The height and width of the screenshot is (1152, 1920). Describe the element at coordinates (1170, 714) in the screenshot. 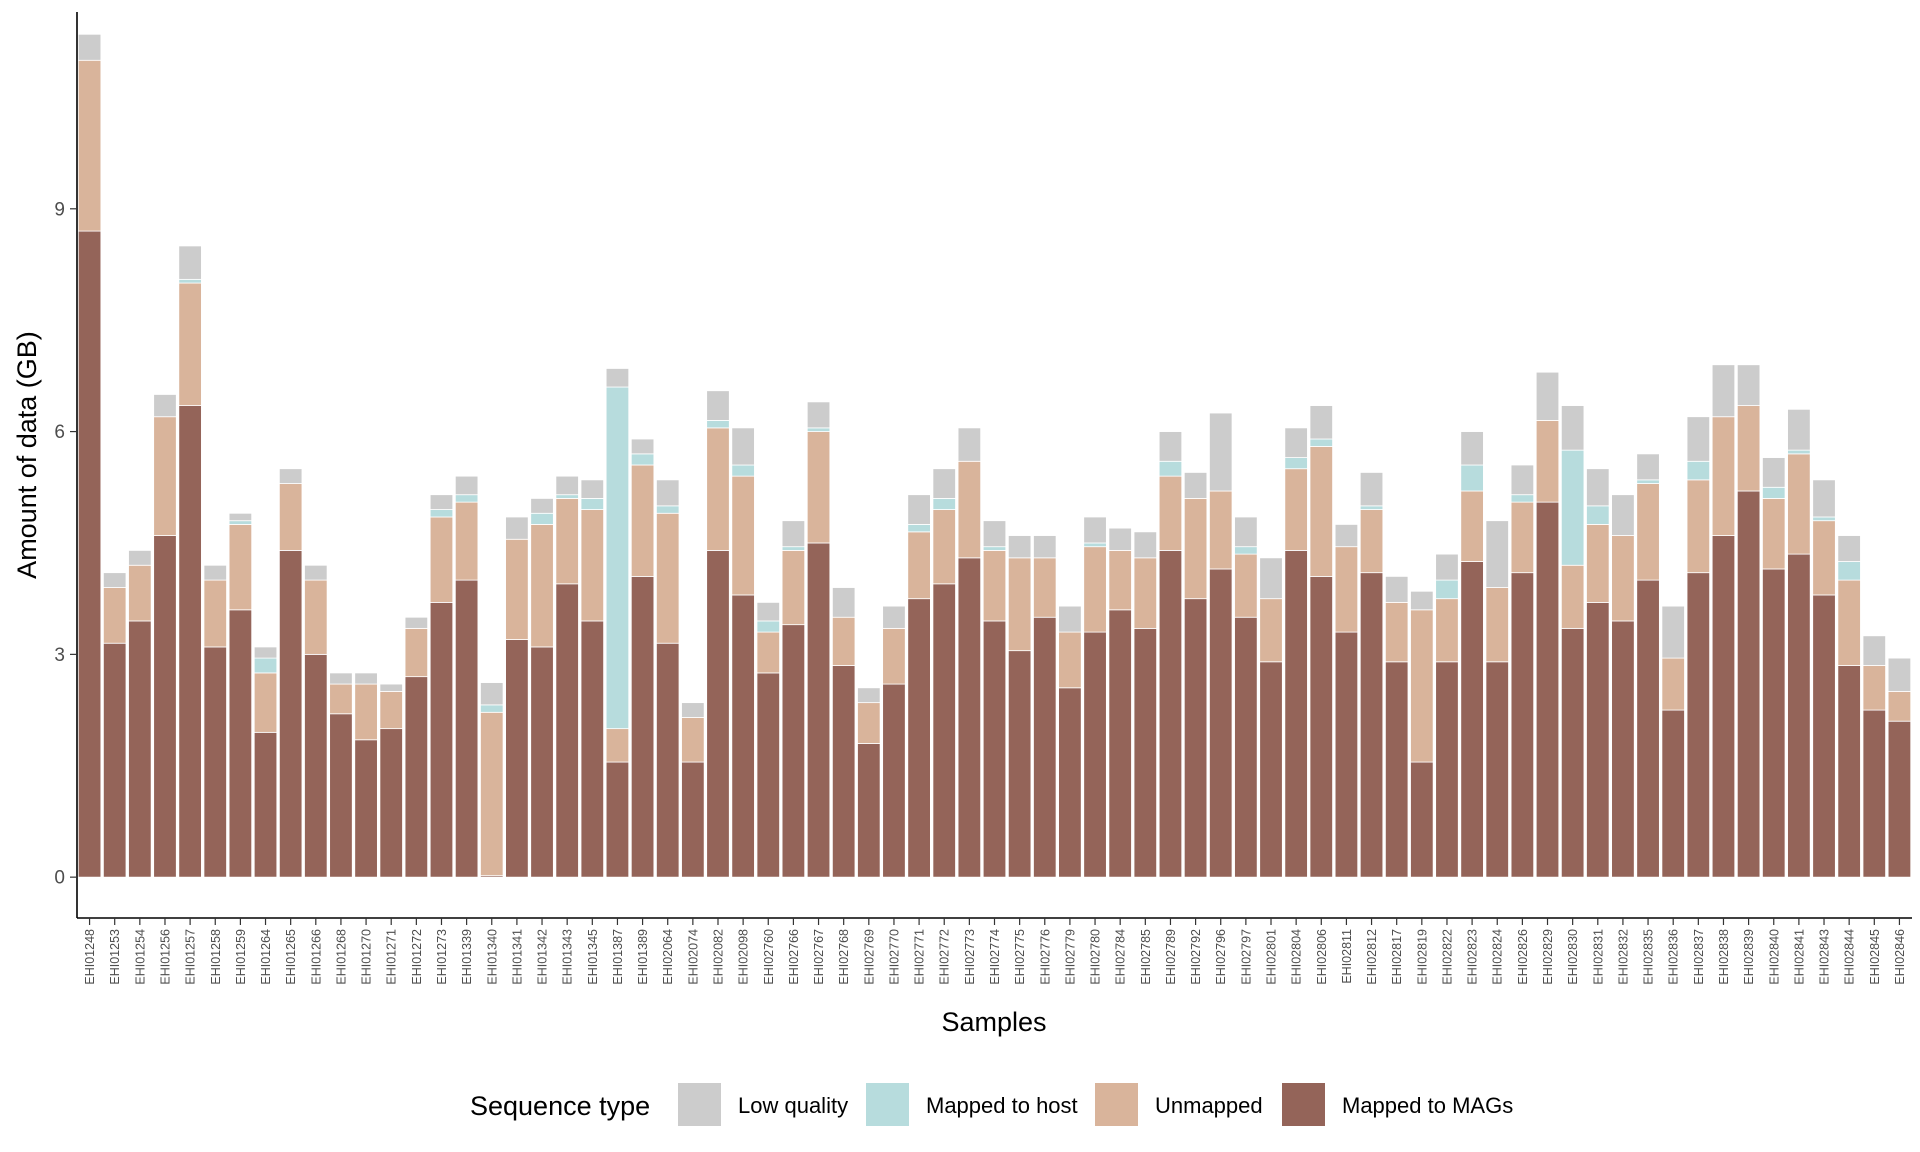

I see `bar-mapped-to-mags-EHI02789` at that location.